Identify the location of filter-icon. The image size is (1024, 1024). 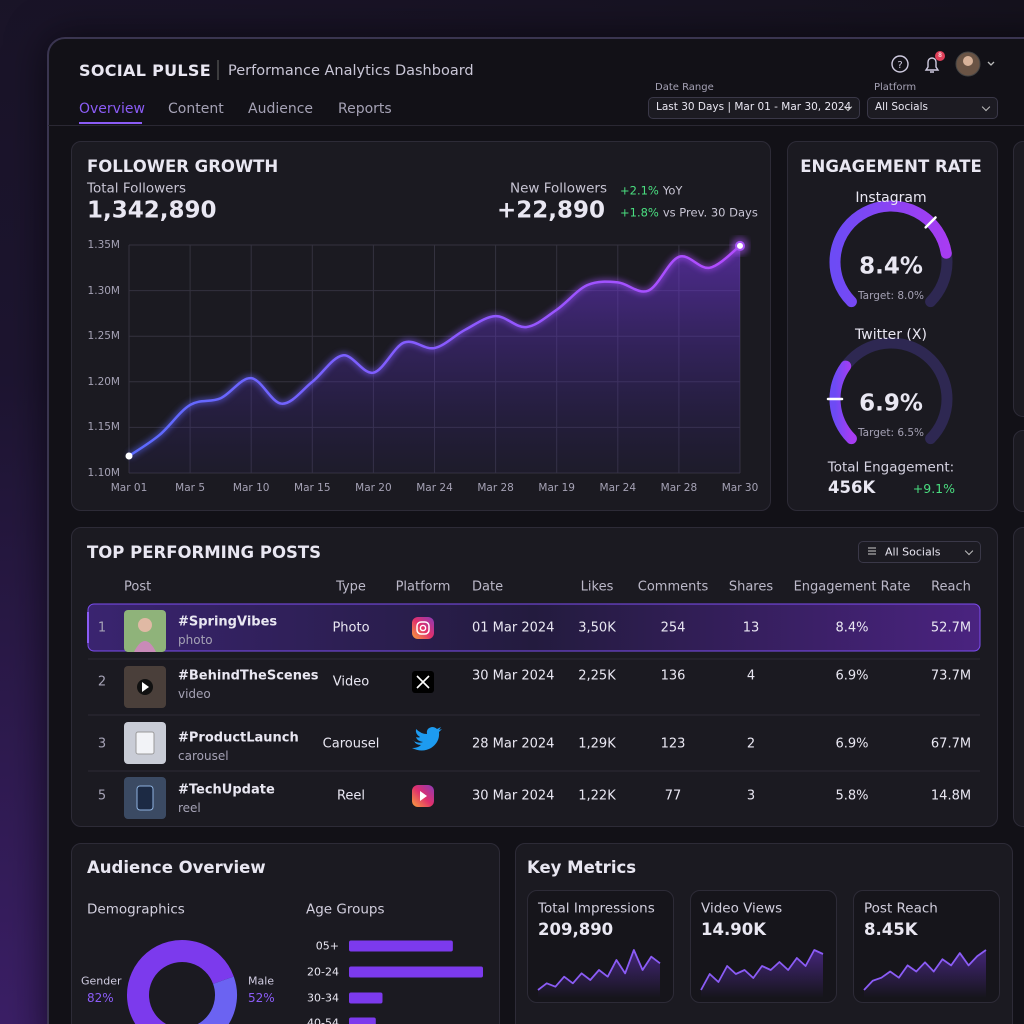
(872, 551).